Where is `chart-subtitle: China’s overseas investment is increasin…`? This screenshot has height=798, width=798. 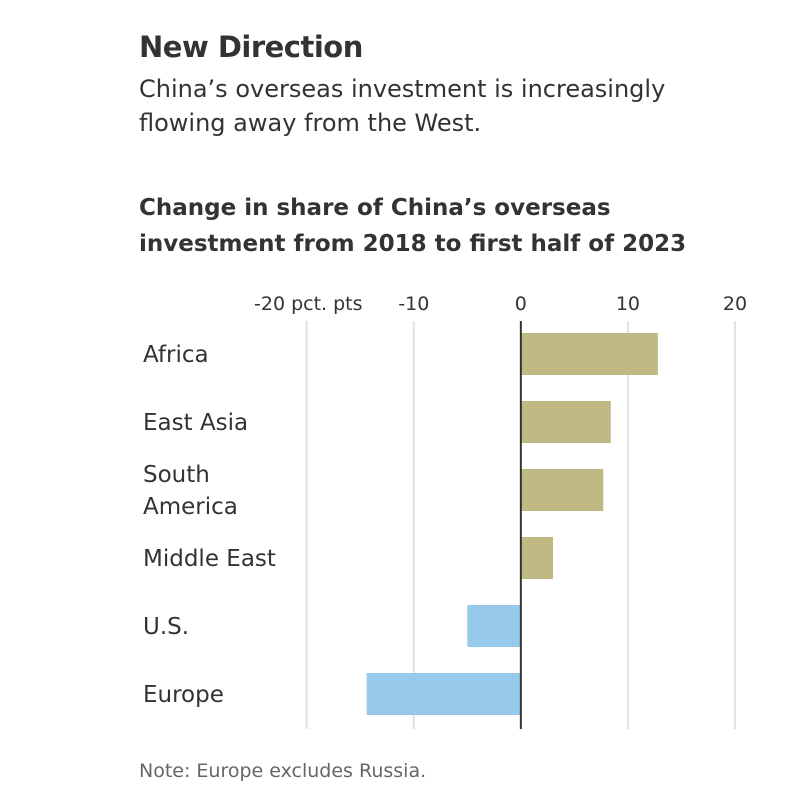
chart-subtitle: China’s overseas investment is increasin… is located at coordinates (402, 106).